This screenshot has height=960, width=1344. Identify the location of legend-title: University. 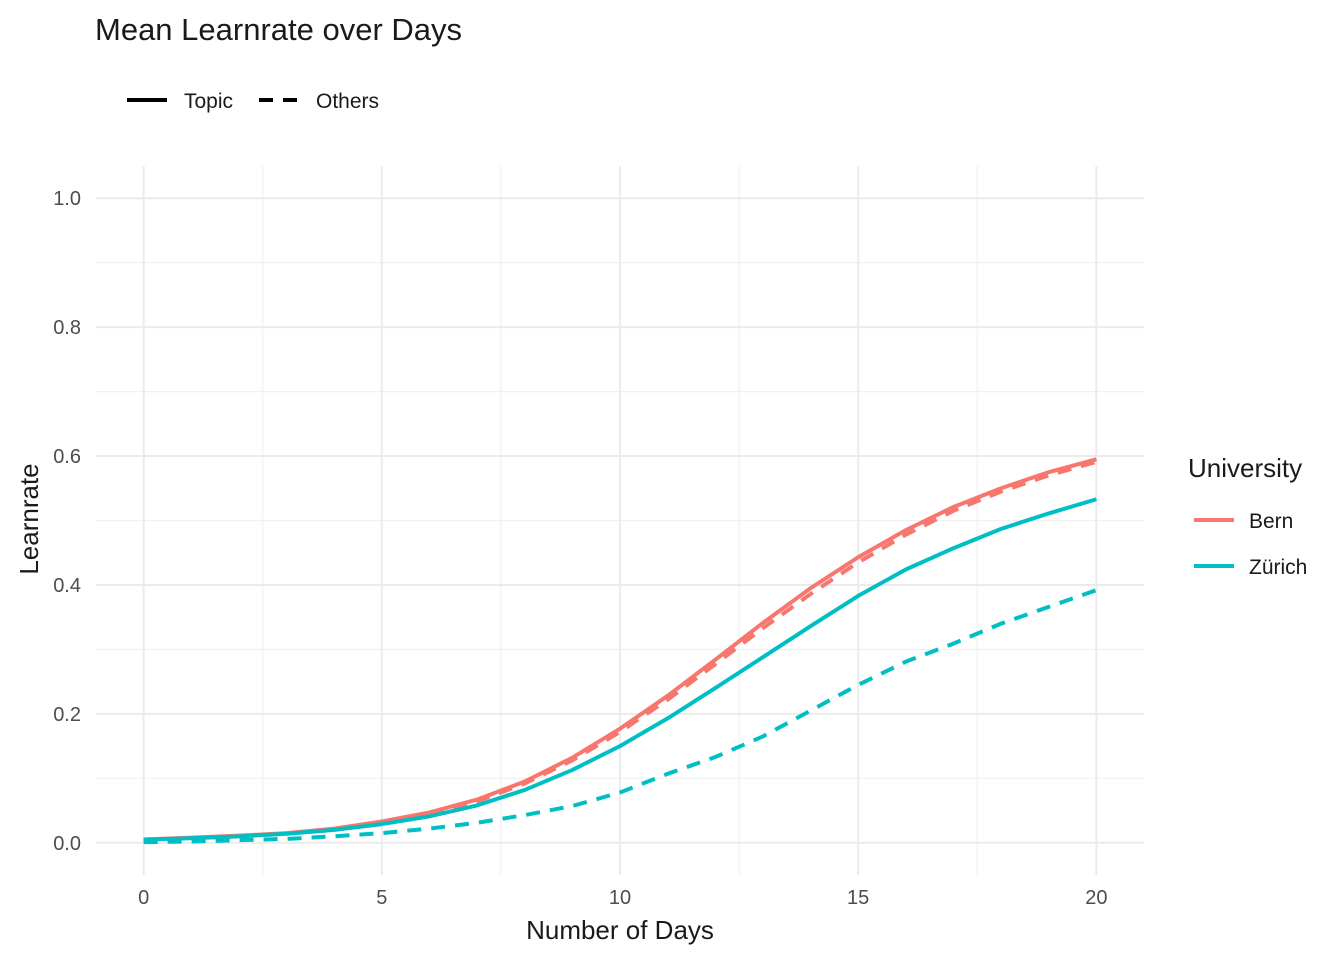
(1245, 468).